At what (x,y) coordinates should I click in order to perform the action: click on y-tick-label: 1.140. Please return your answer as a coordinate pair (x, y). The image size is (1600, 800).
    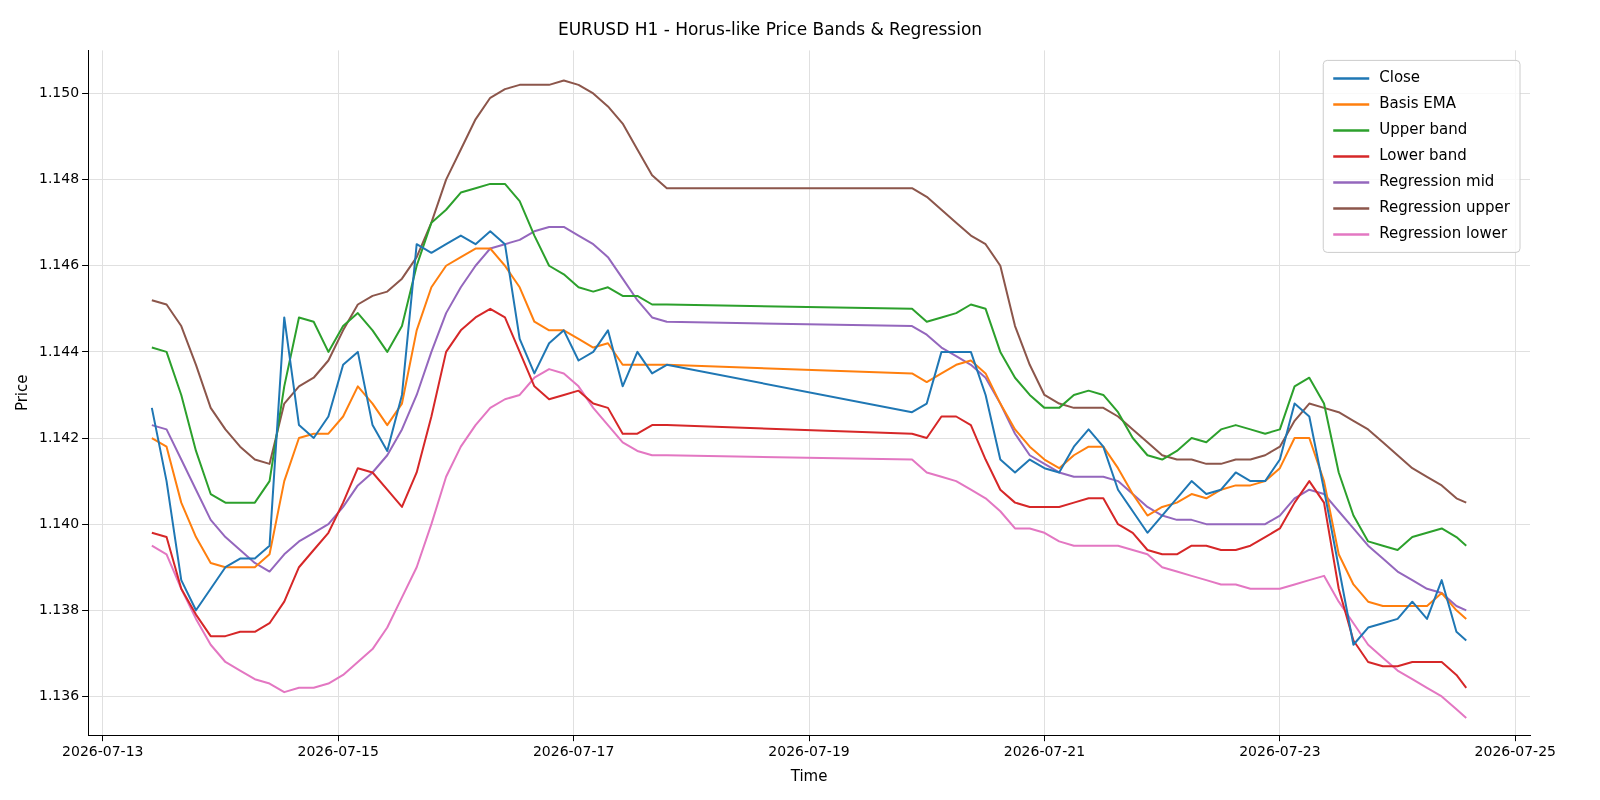
    Looking at the image, I should click on (59, 522).